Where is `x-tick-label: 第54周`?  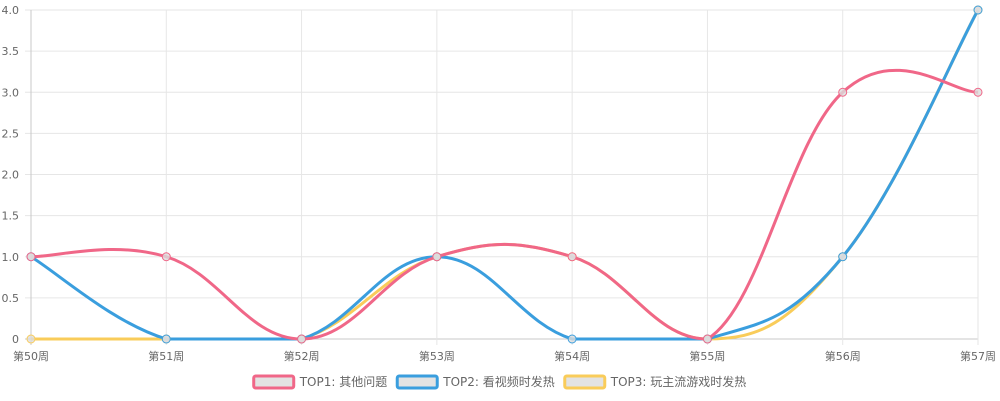
x-tick-label: 第54周 is located at coordinates (572, 356).